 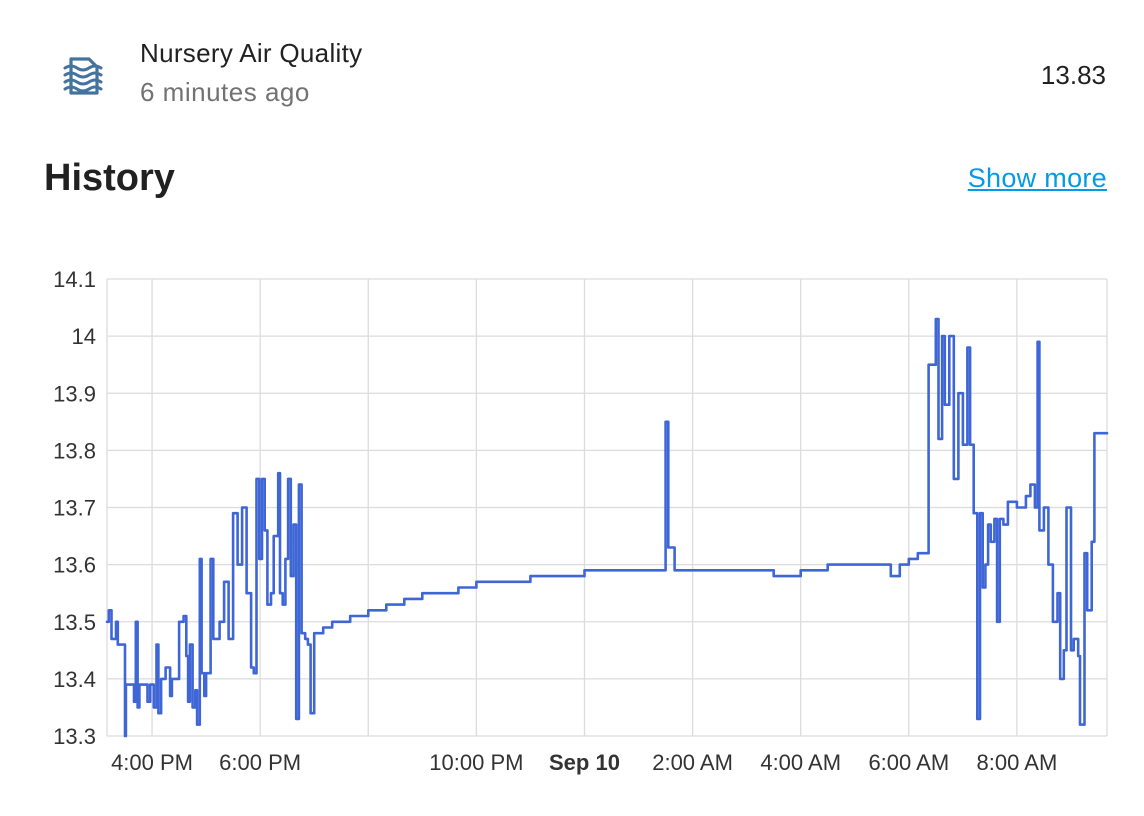 What do you see at coordinates (908, 762) in the screenshot?
I see `x-tick-label: 6:00 AM` at bounding box center [908, 762].